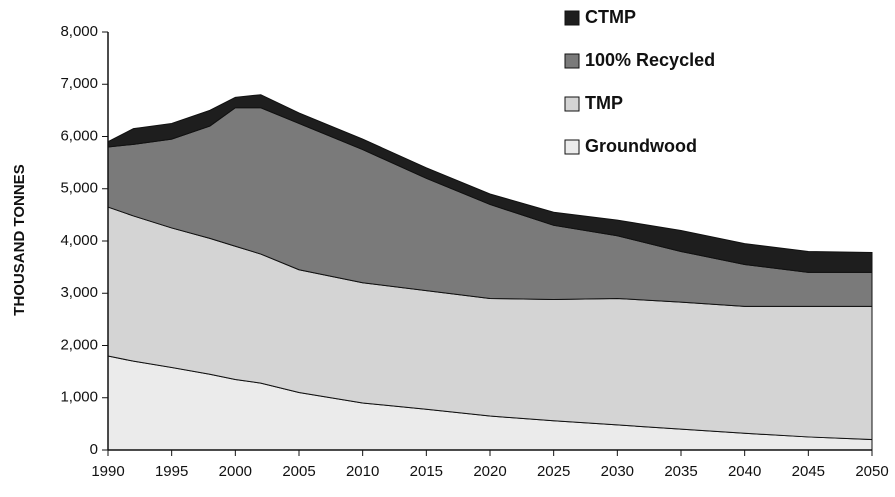 The width and height of the screenshot is (895, 497). Describe the element at coordinates (489, 471) in the screenshot. I see `x-tick-label: 2020` at that location.